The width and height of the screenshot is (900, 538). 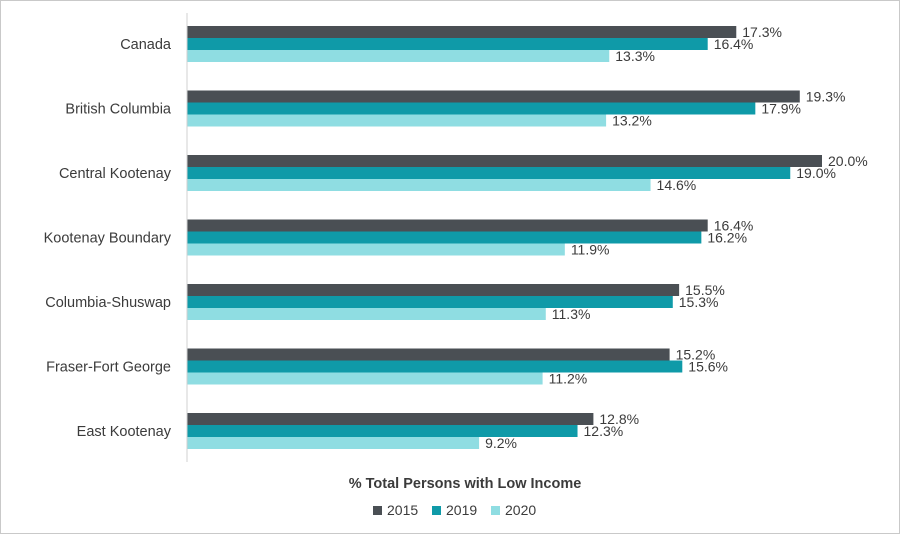 I want to click on data-label-fraser-fort-george-2015: 15.2%, so click(x=696, y=355).